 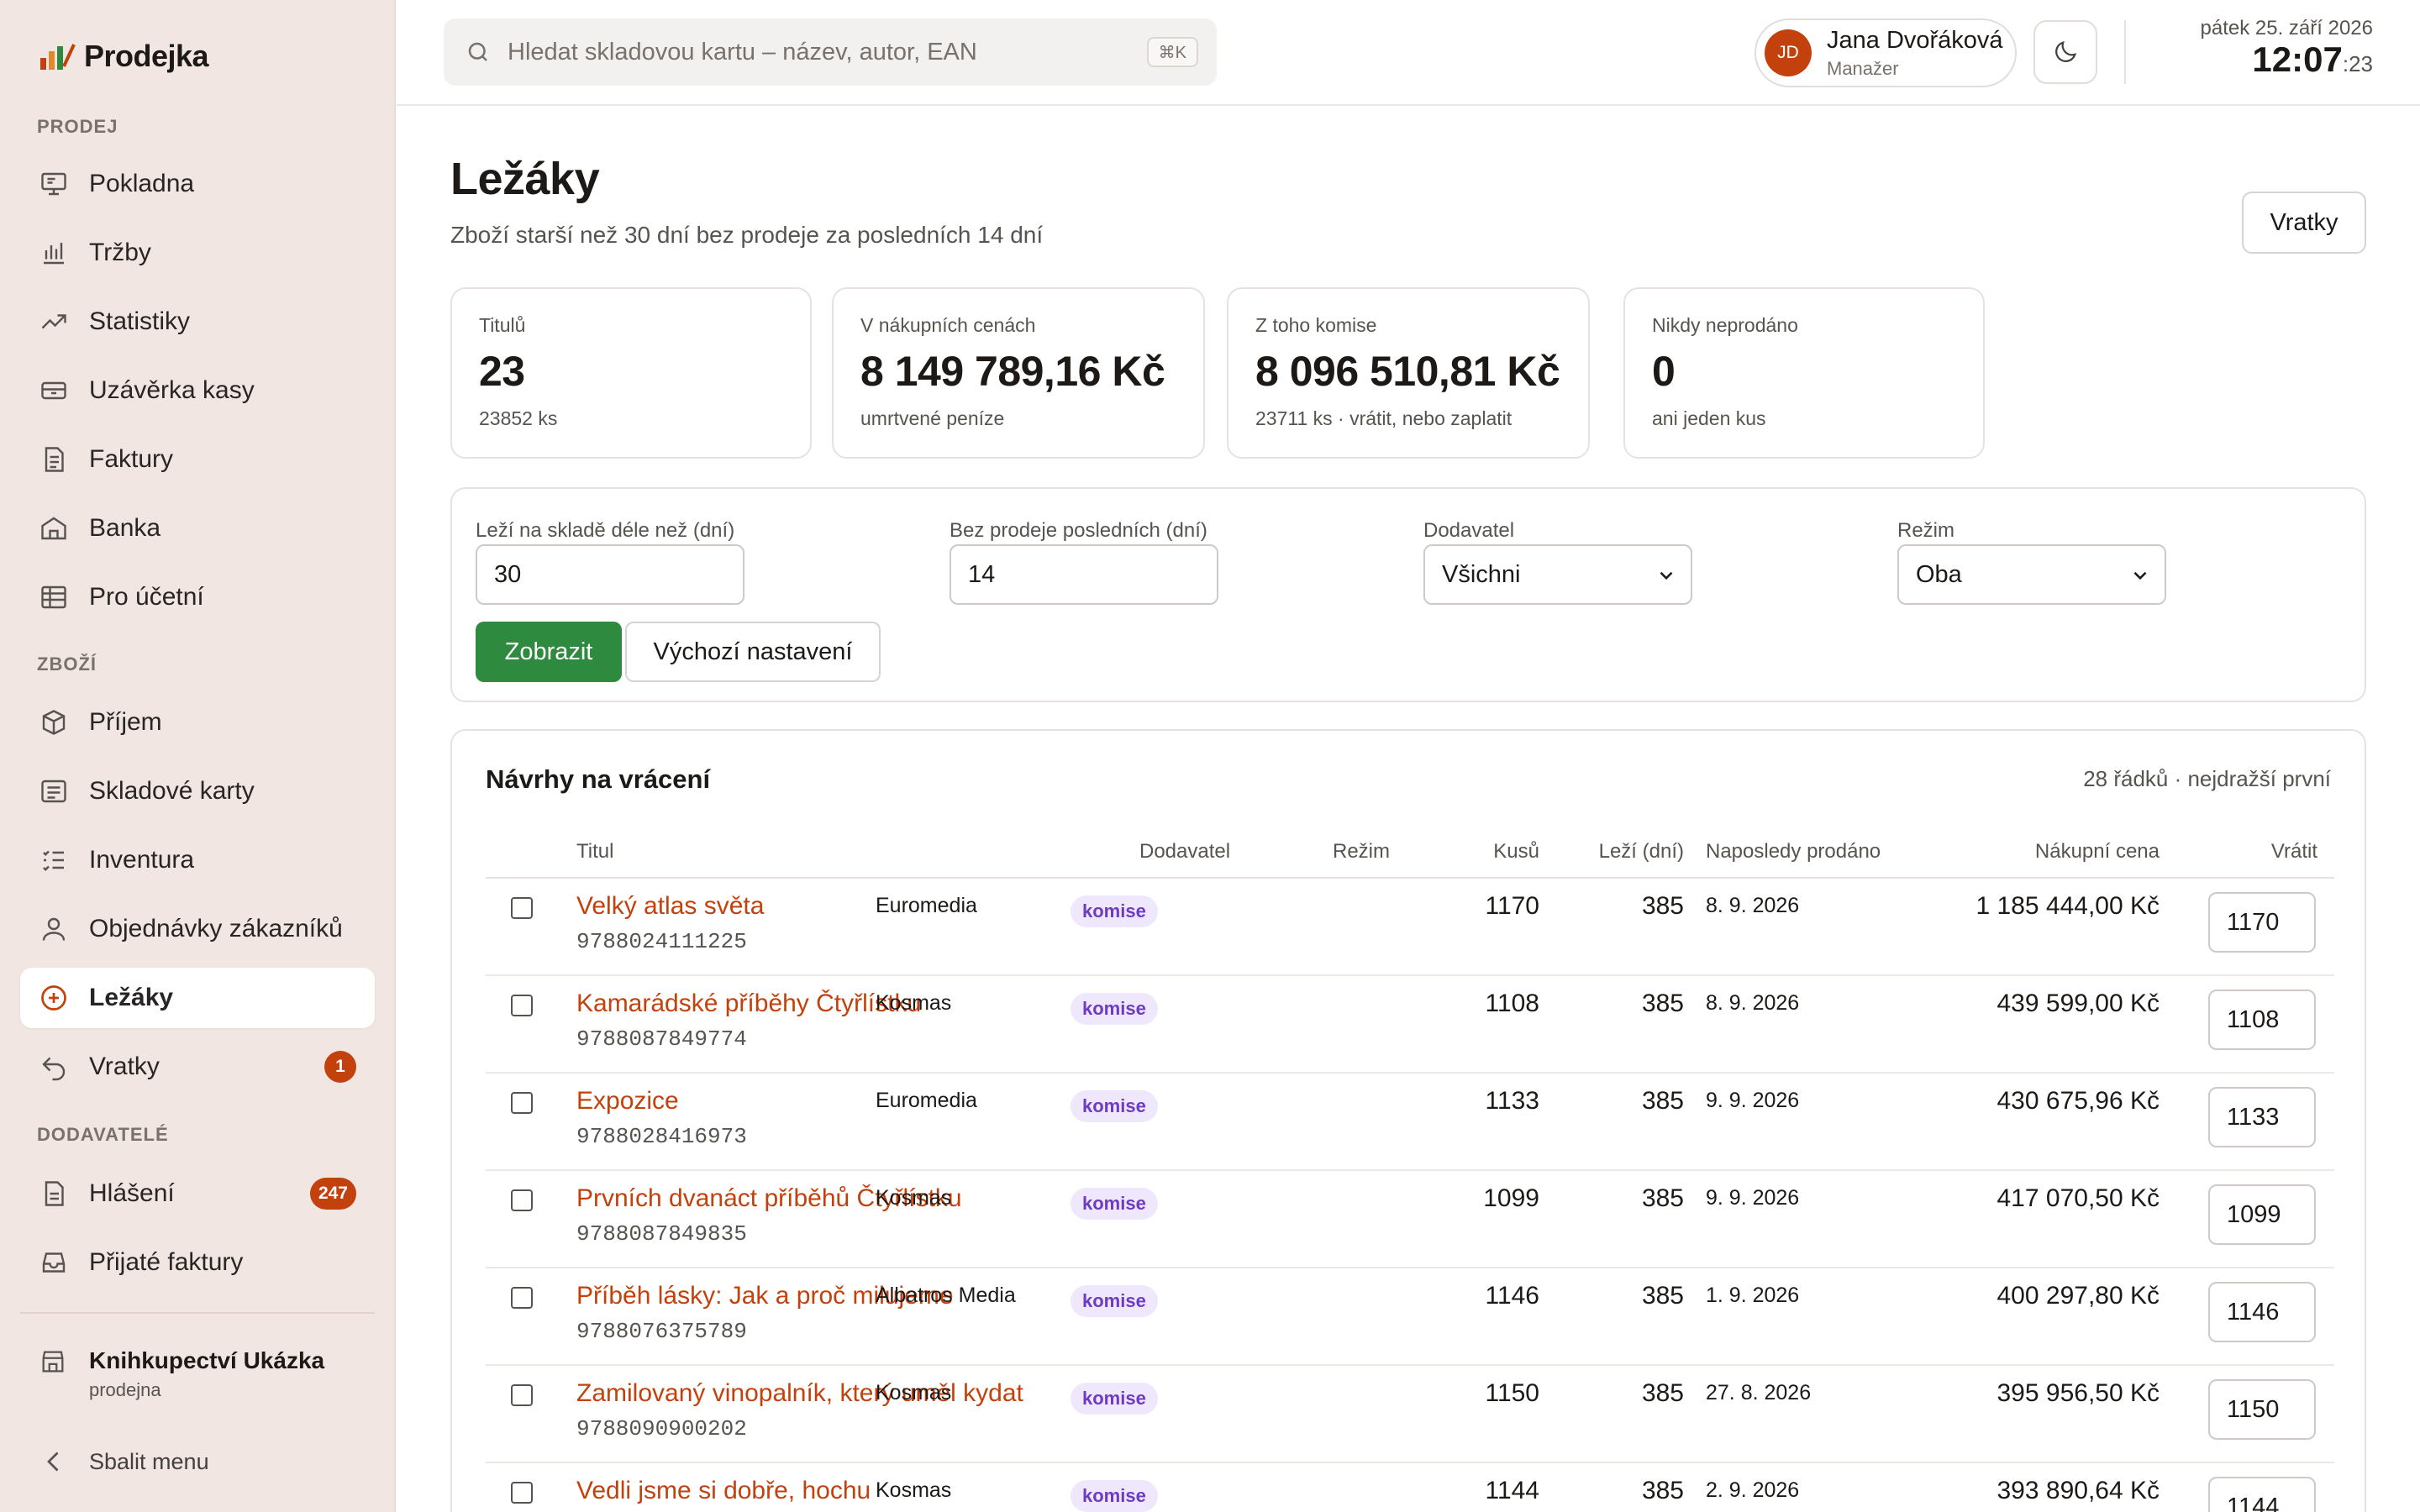 What do you see at coordinates (1078, 530) in the screenshot?
I see `no-sale-label: Bez prodeje posledních (dní)` at bounding box center [1078, 530].